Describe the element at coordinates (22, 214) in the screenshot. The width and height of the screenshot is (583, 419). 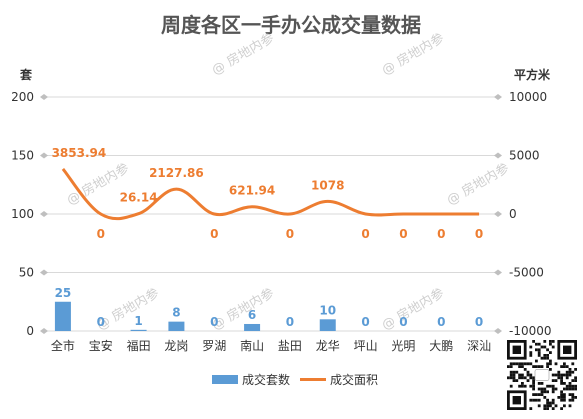
I see `left-tick-label: 100` at that location.